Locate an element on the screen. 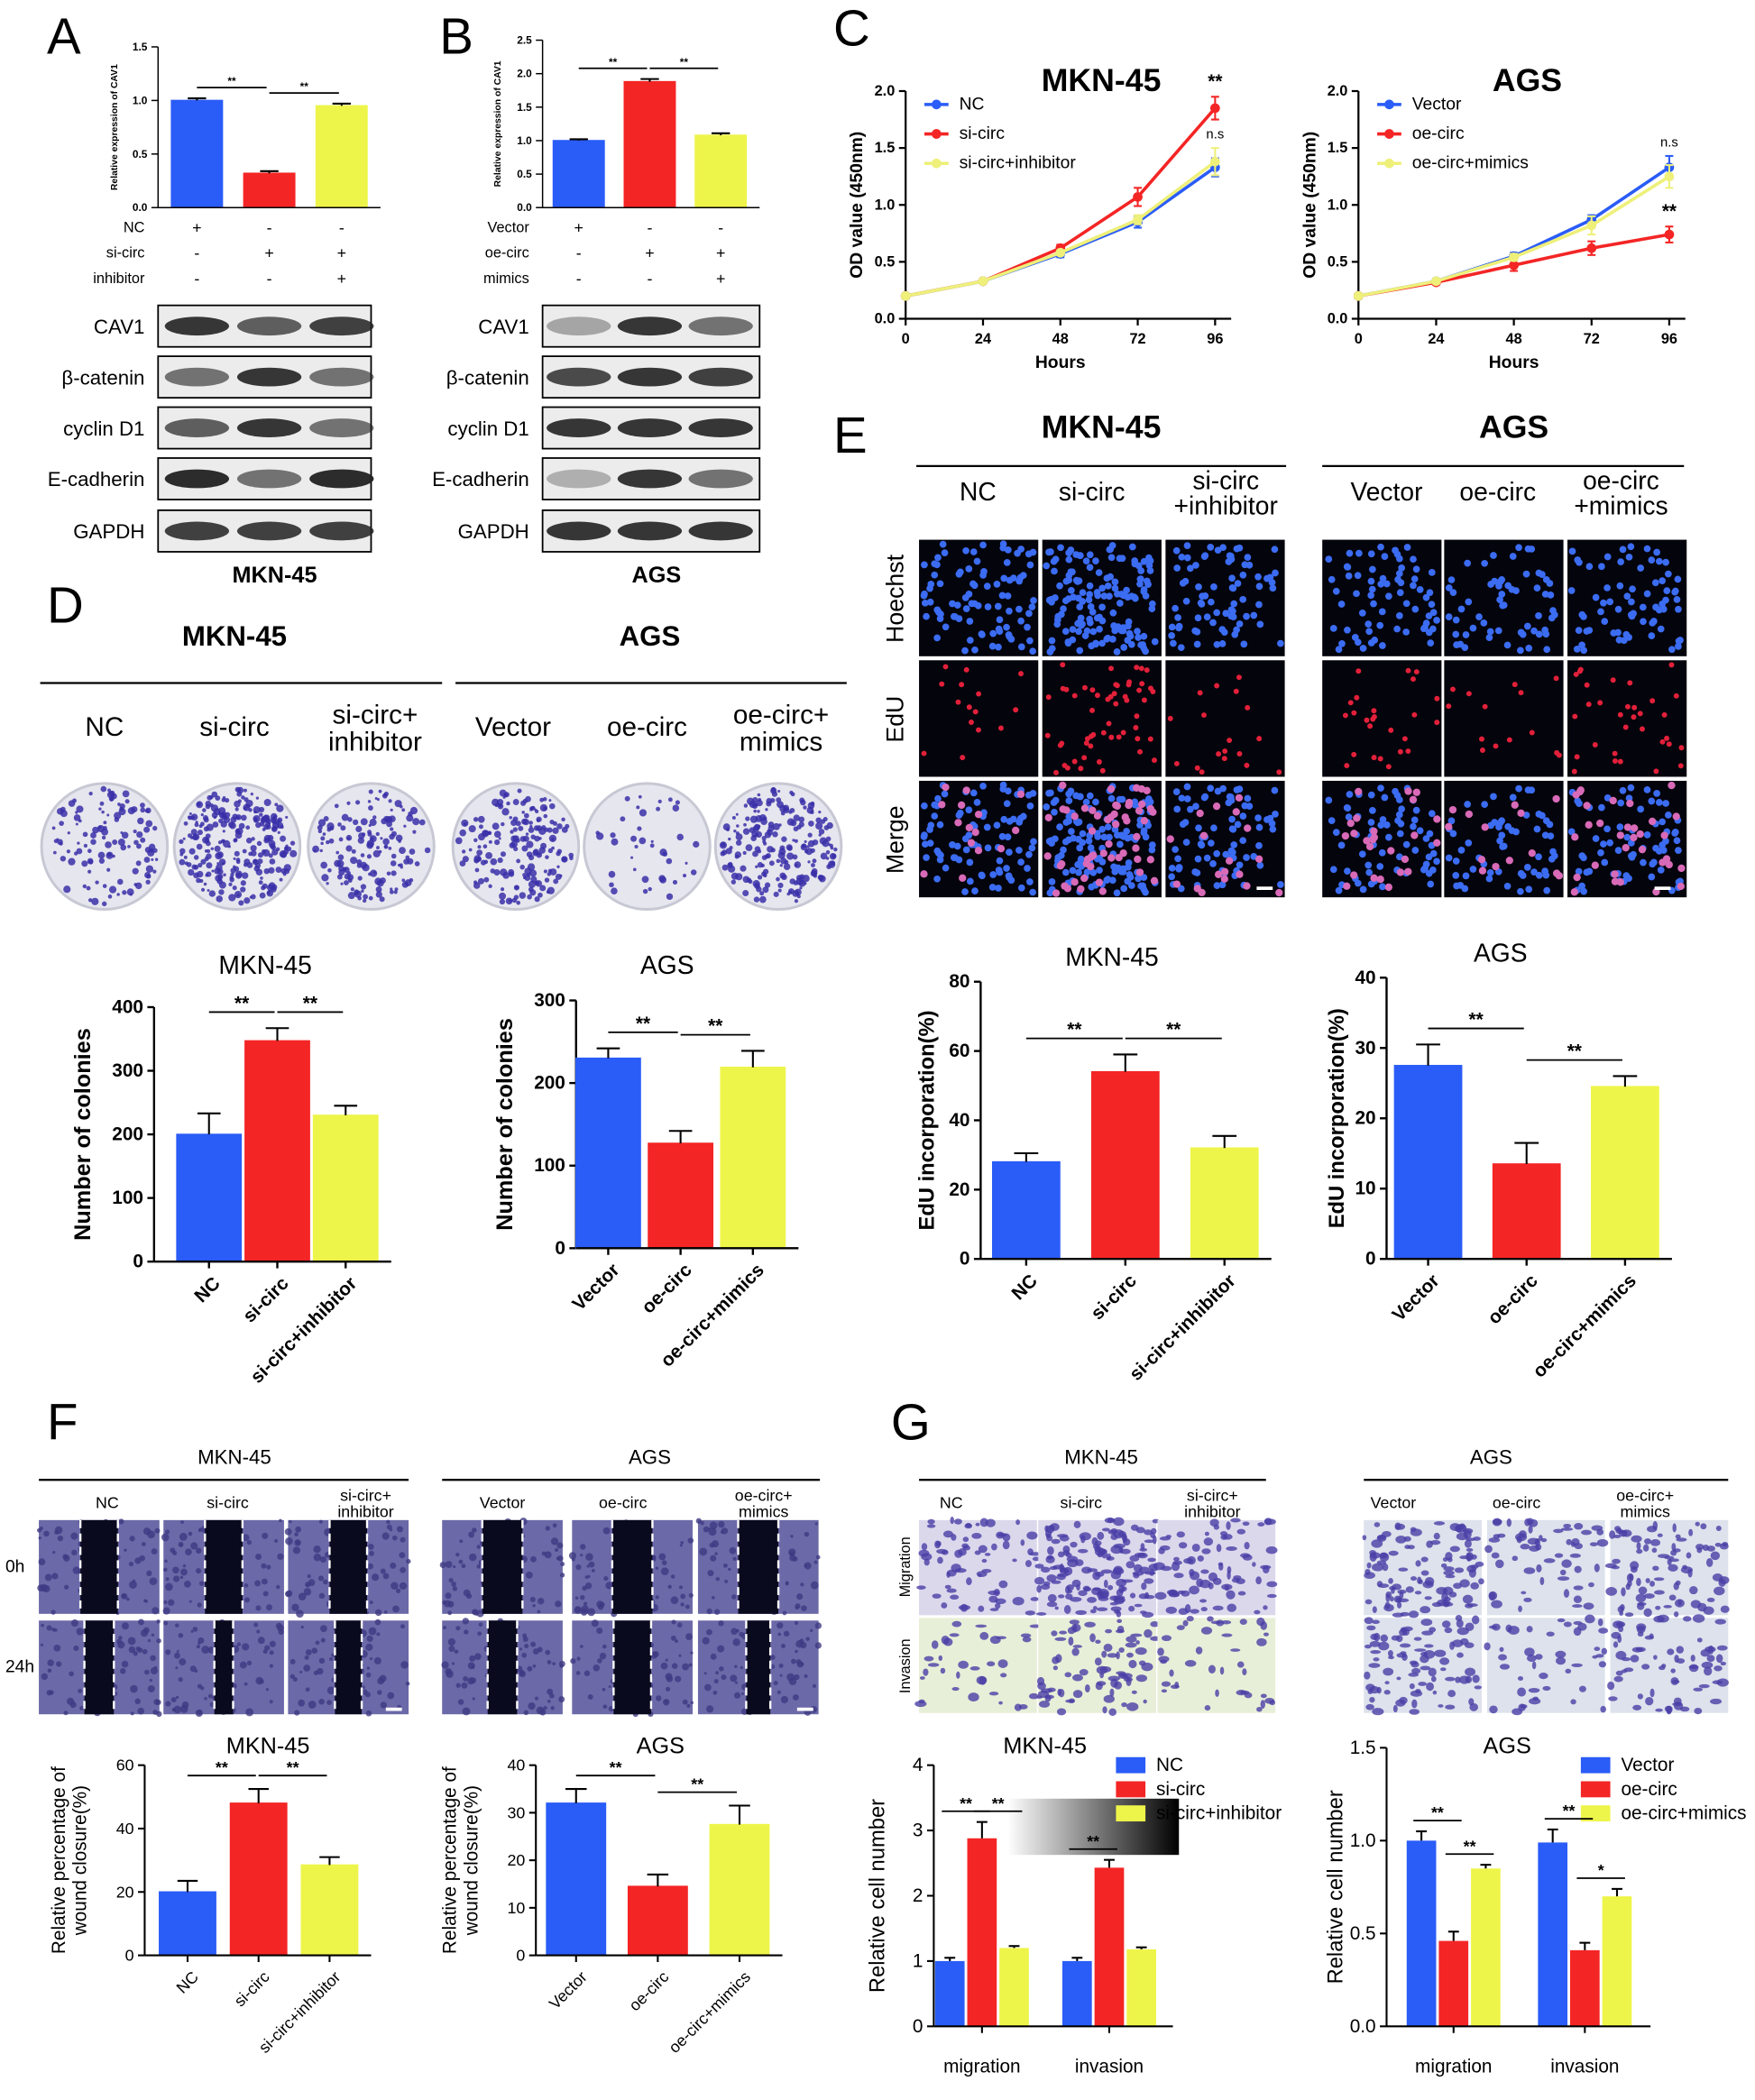 This screenshot has width=1755, height=2100. y-tick-label: 10 is located at coordinates (516, 1908).